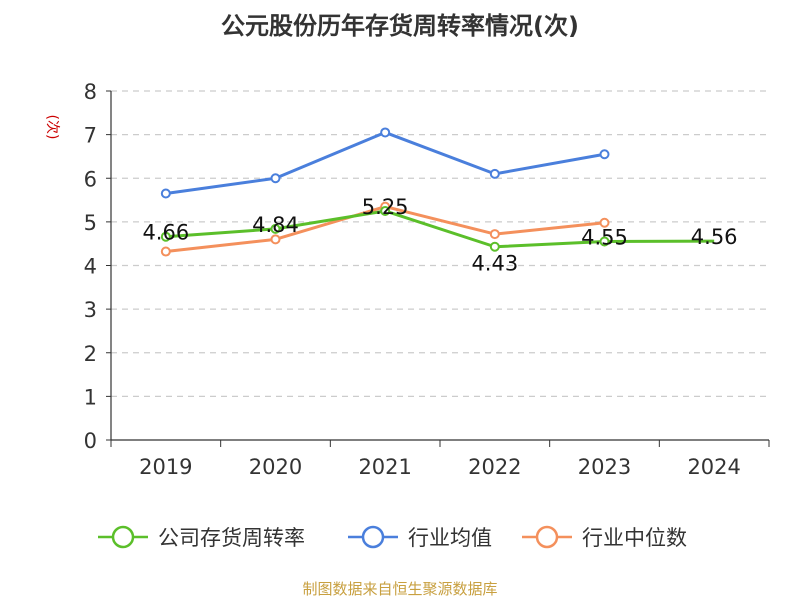  What do you see at coordinates (90, 179) in the screenshot?
I see `y-tick-label: 6` at bounding box center [90, 179].